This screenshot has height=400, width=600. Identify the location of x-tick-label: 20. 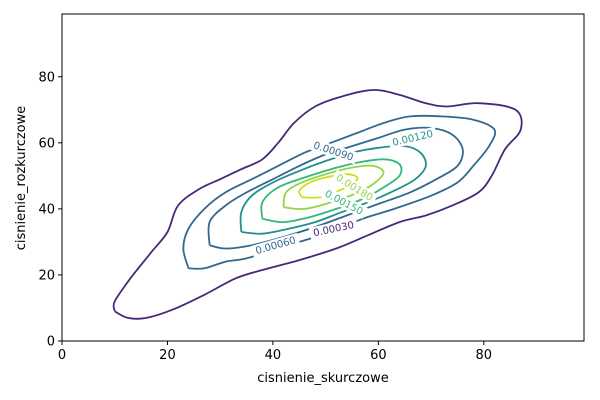
(167, 355).